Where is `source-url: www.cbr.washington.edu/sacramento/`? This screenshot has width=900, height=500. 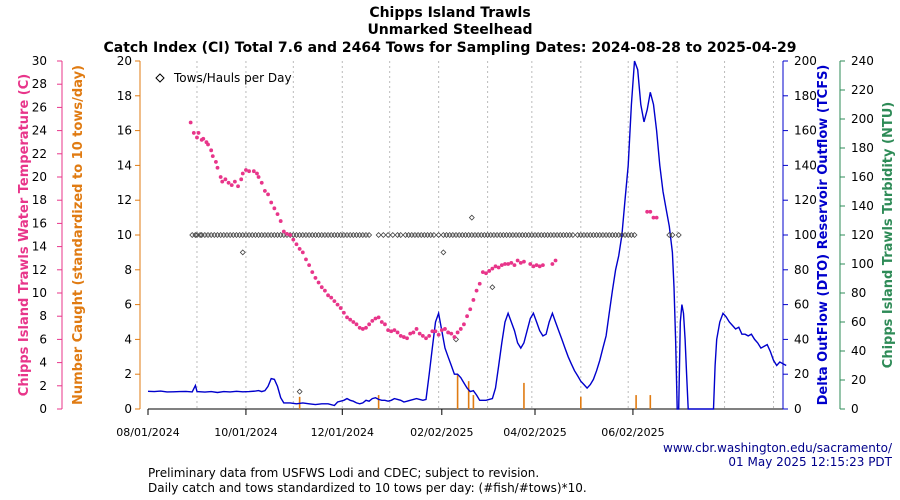 source-url: www.cbr.washington.edu/sacramento/ is located at coordinates (777, 448).